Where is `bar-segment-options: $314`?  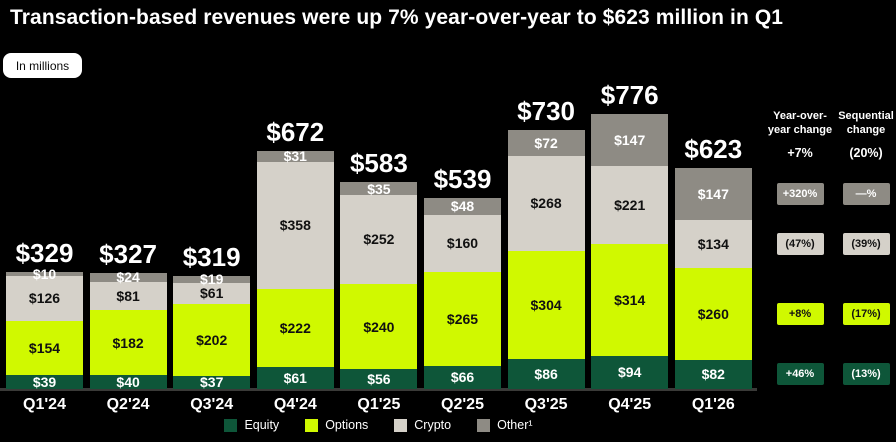 bar-segment-options: $314 is located at coordinates (630, 300).